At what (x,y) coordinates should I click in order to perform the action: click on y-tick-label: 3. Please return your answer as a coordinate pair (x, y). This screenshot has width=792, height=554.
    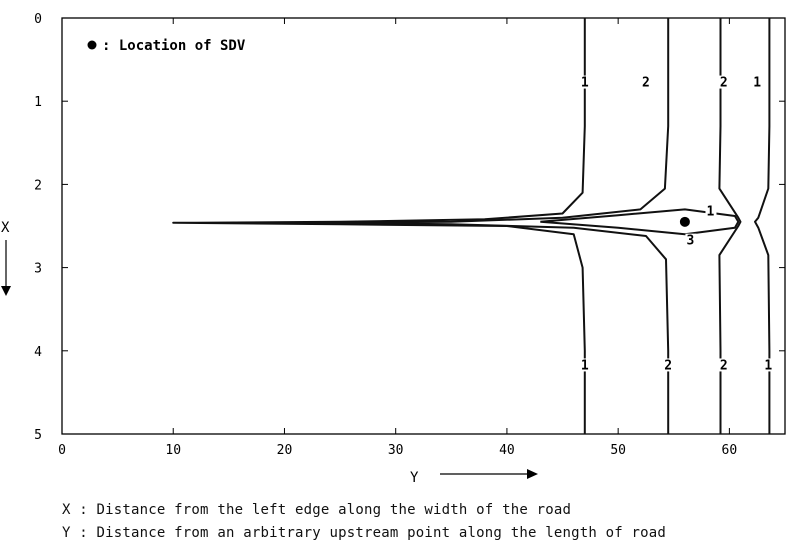
    Looking at the image, I should click on (38, 269).